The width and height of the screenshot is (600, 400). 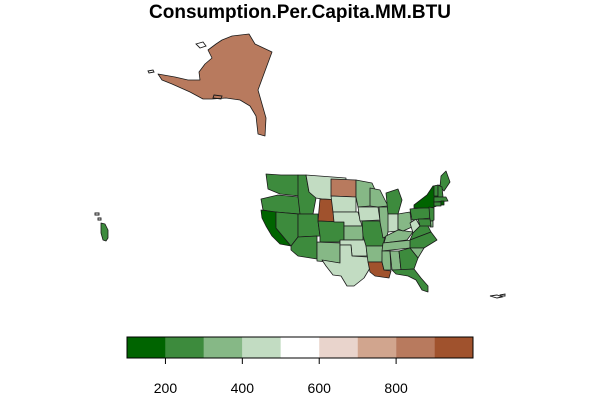 I want to click on state-massachusetts, so click(x=441, y=199).